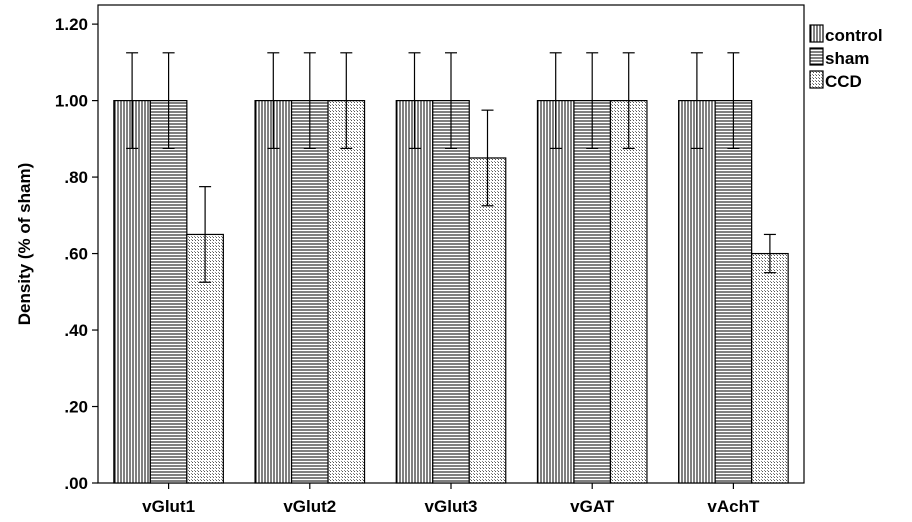 The image size is (912, 522). Describe the element at coordinates (628, 291) in the screenshot. I see `bar-CCD-vGAT` at that location.